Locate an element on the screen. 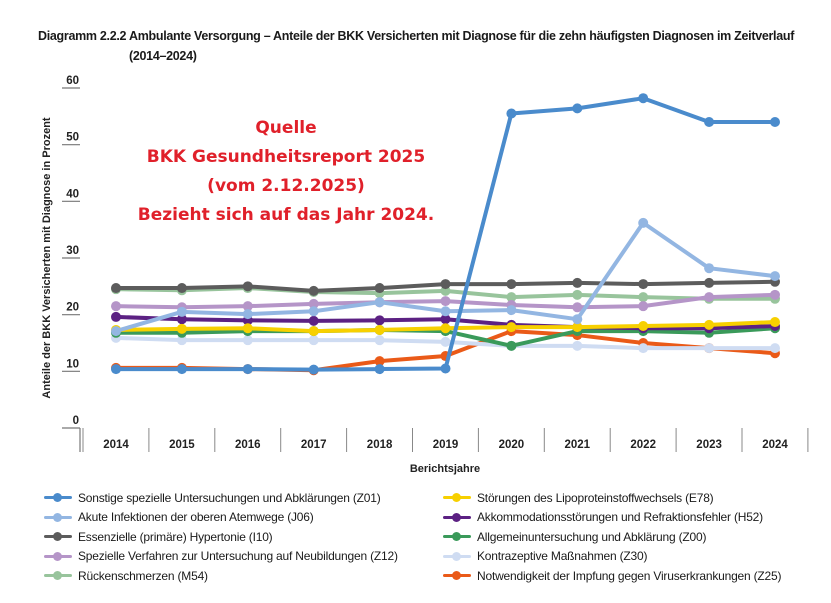 This screenshot has height=603, width=831. x-tick-label: 2017 is located at coordinates (314, 445).